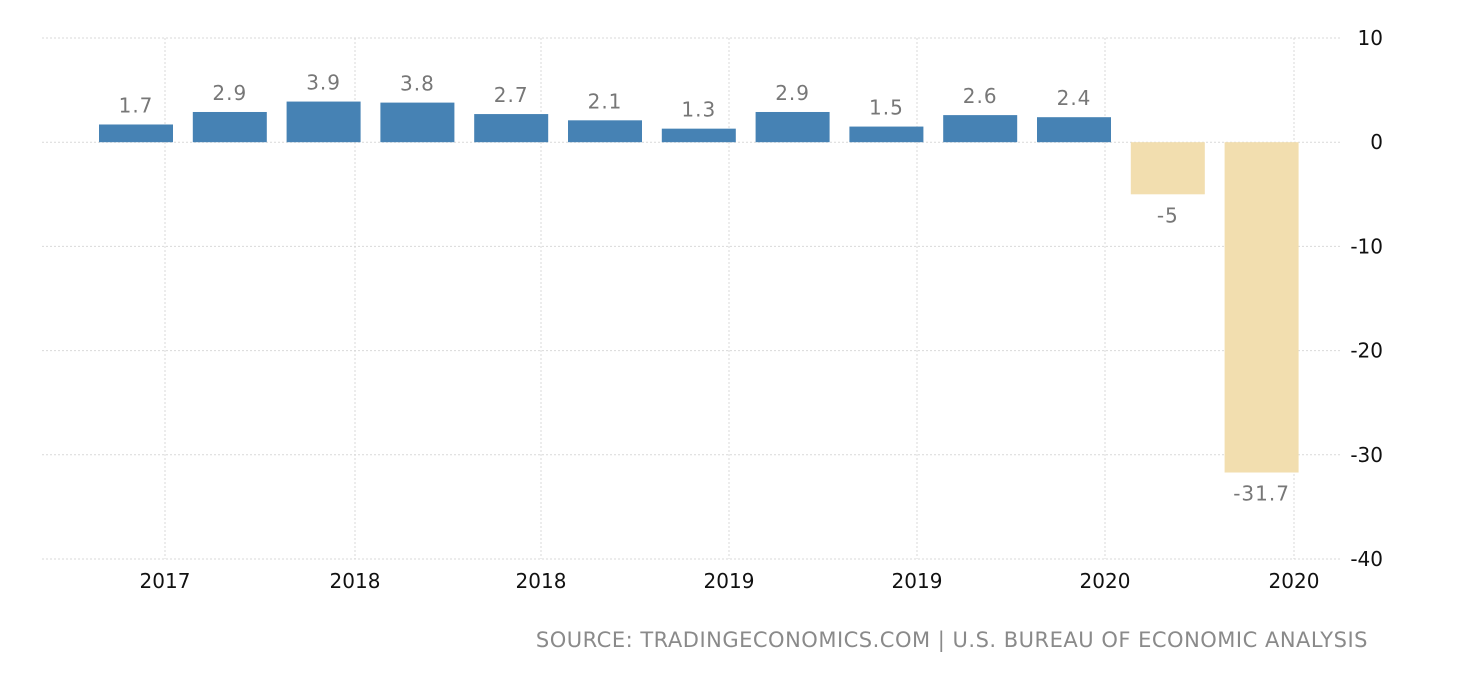 The image size is (1460, 680). Describe the element at coordinates (605, 101) in the screenshot. I see `bar-value-label: 2.1` at that location.